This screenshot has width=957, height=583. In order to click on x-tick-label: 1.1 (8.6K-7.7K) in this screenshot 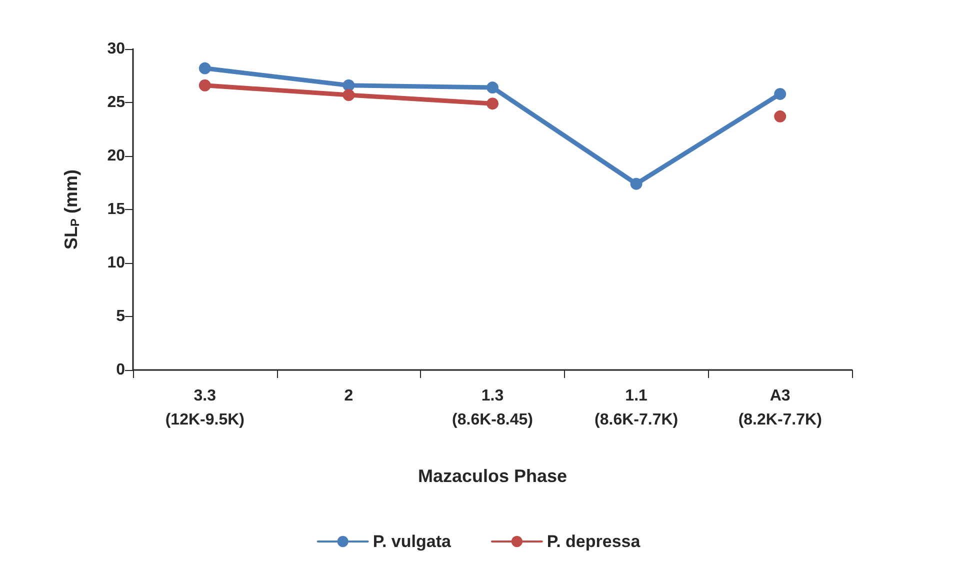, I will do `click(636, 408)`.